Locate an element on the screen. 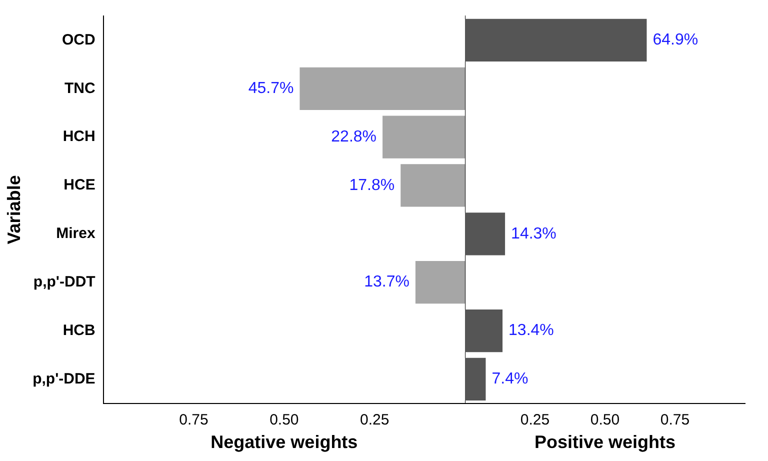 This screenshot has height=461, width=768. y-axis-title: Variable is located at coordinates (14, 209).